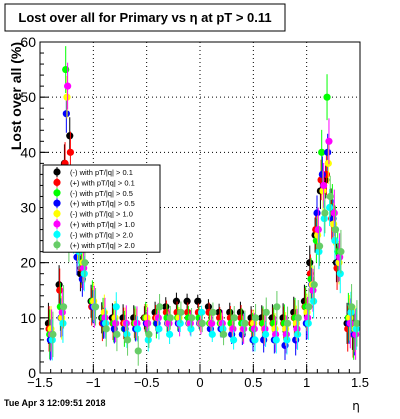  What do you see at coordinates (306, 382) in the screenshot?
I see `x-tick-label: 1` at bounding box center [306, 382].